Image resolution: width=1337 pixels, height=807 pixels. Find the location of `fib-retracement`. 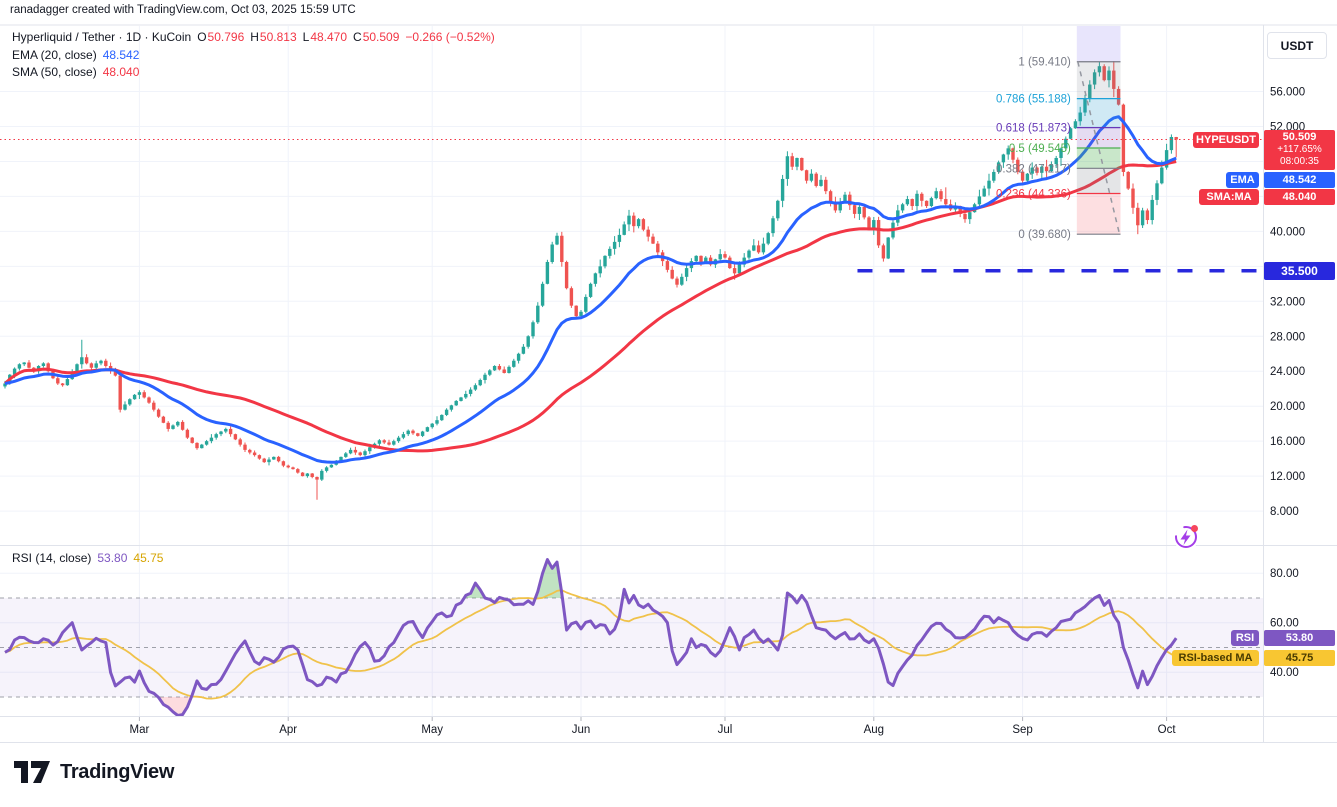

fib-retracement is located at coordinates (1098, 130).